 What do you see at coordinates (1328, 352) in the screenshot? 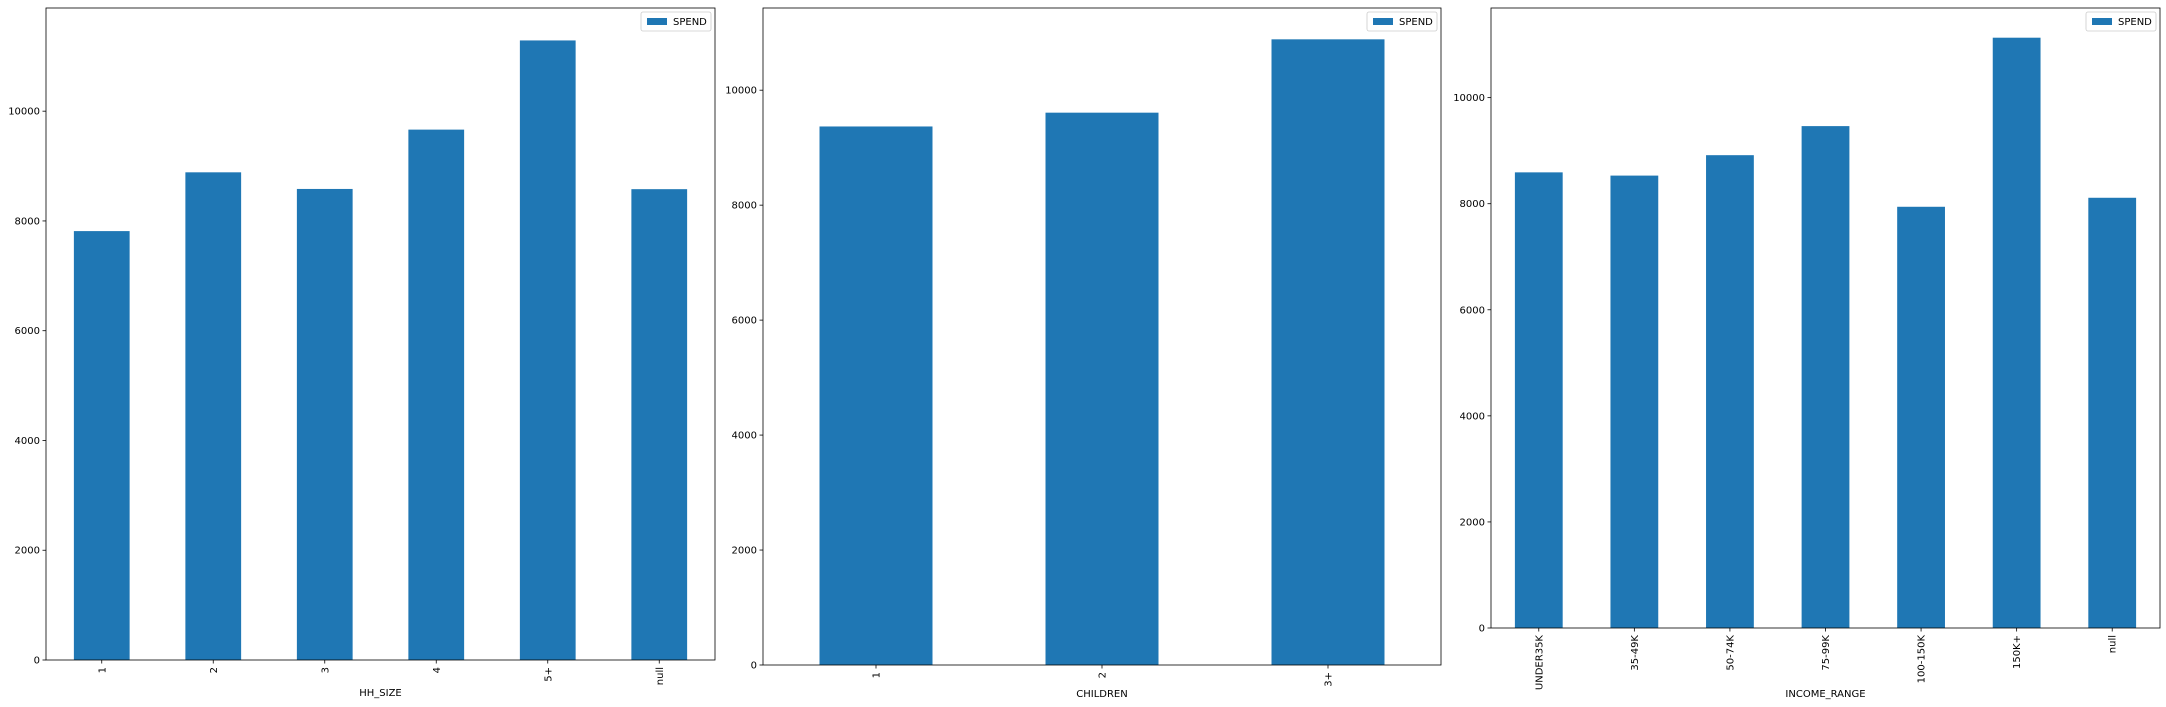
I see `bar-3+` at bounding box center [1328, 352].